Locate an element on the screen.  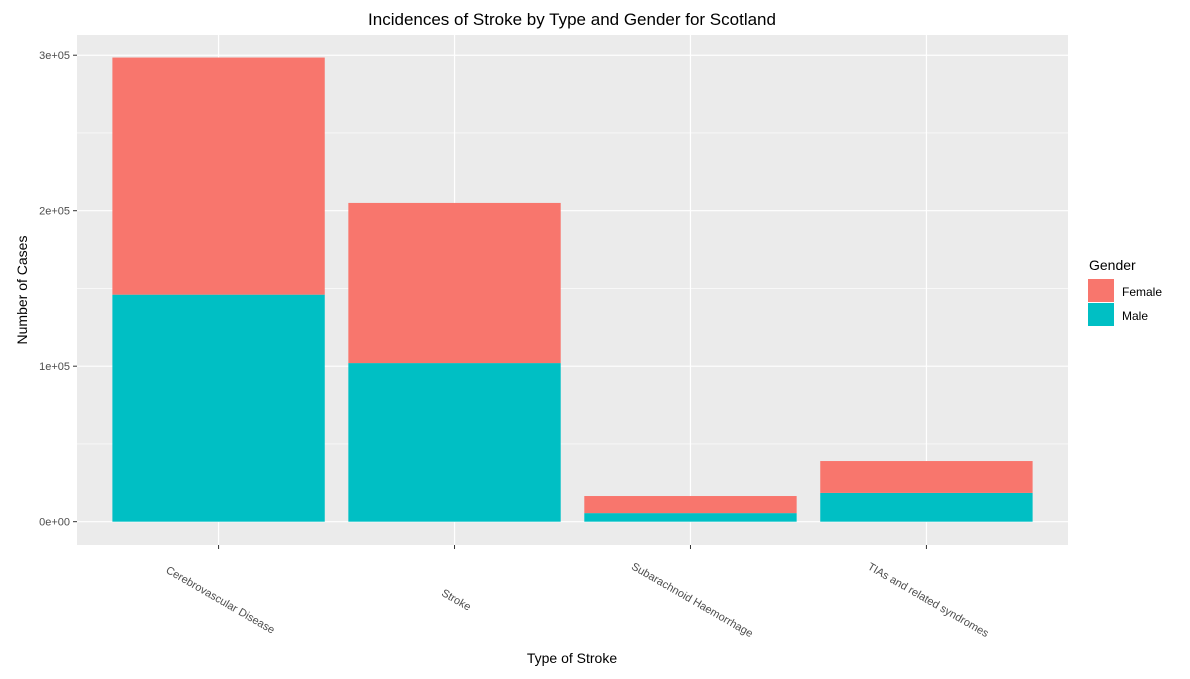
legend-label-male: Male is located at coordinates (1135, 316).